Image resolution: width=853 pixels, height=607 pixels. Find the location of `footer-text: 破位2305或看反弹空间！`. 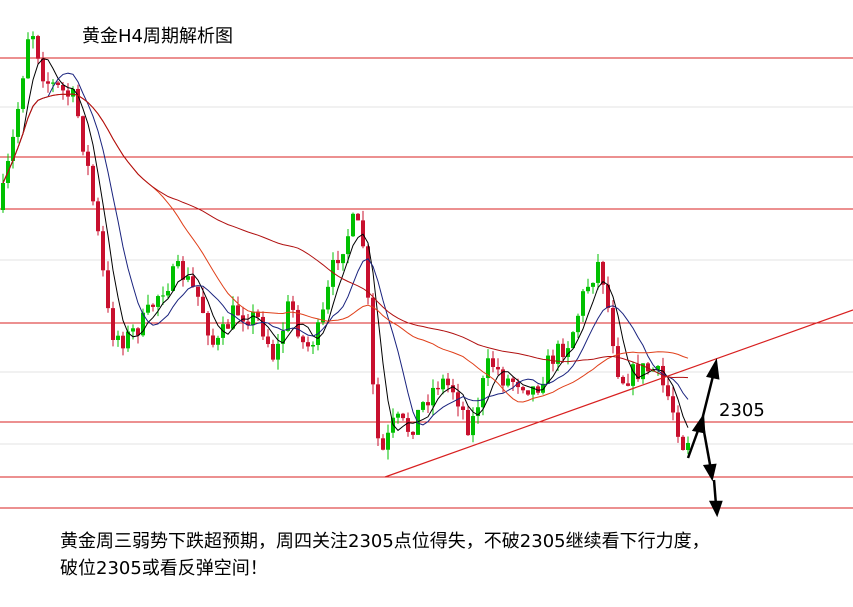

footer-text: 破位2305或看反弹空间！ is located at coordinates (164, 568).